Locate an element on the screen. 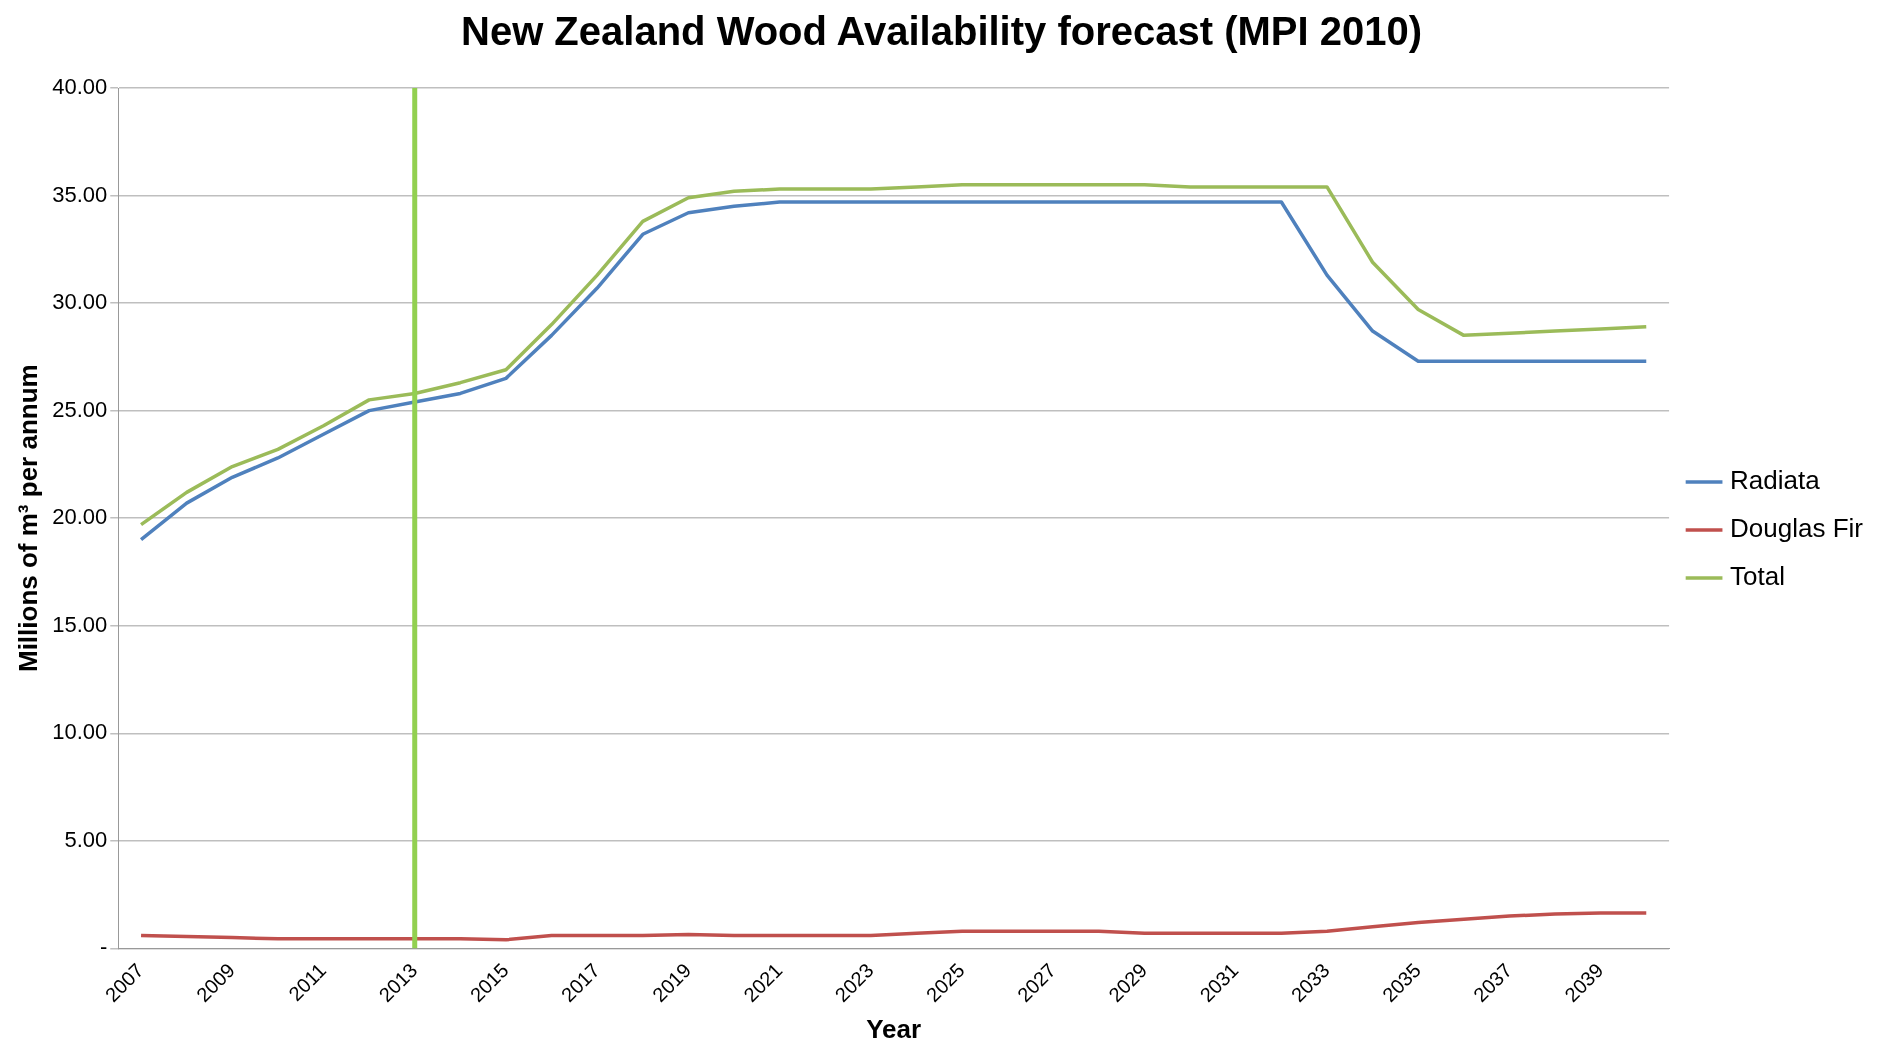 The height and width of the screenshot is (1060, 1883). legend-label: Total is located at coordinates (1757, 576).